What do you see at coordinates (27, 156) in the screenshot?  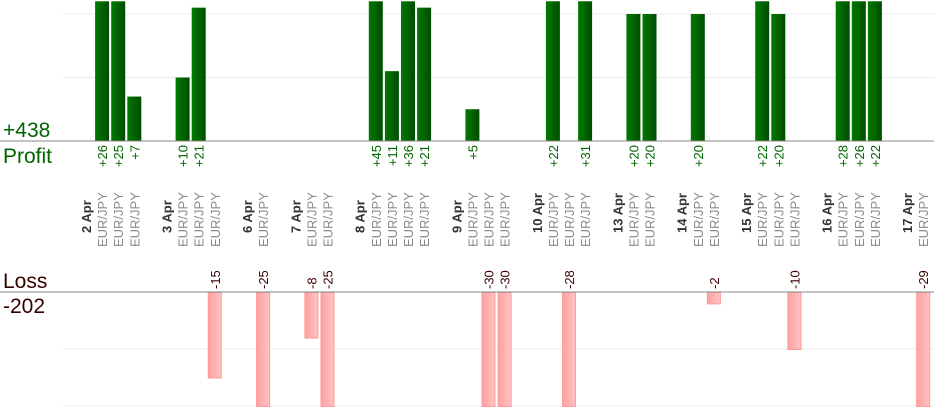 I see `profit-label: Profit` at bounding box center [27, 156].